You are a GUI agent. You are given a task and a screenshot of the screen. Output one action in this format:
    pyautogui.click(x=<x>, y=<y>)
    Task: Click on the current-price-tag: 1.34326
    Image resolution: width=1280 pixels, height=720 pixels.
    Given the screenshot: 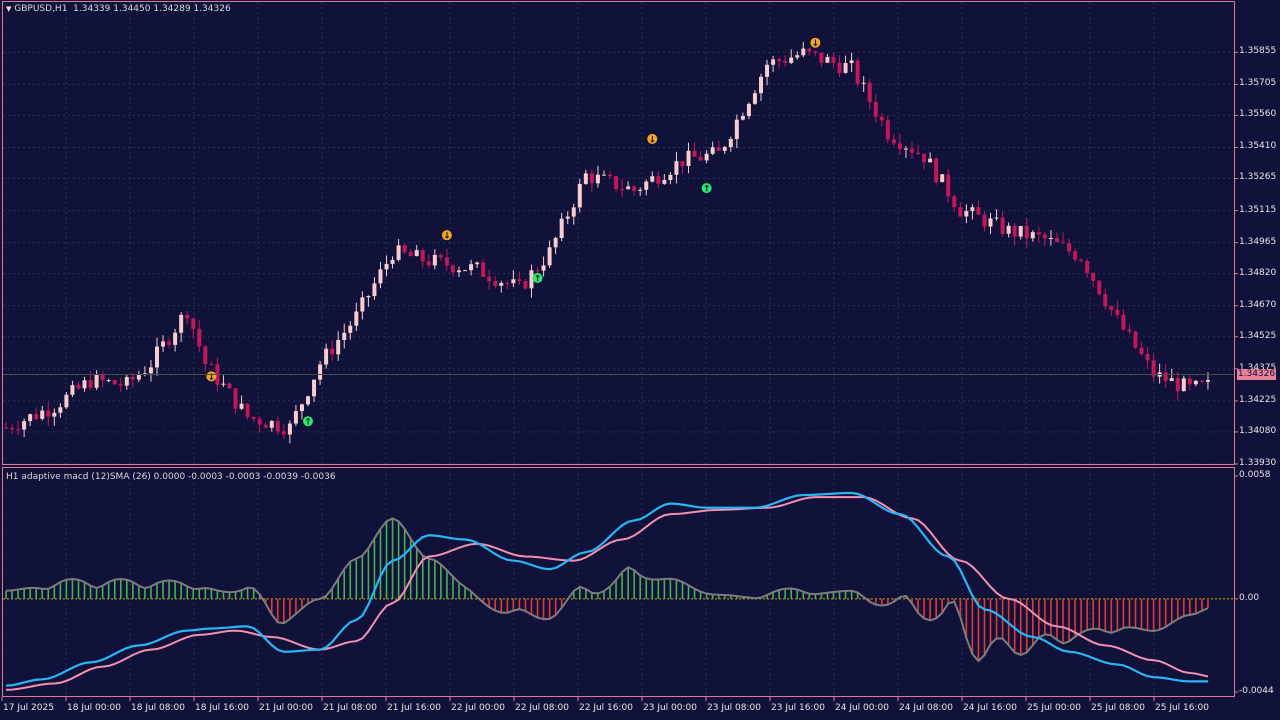 What is the action you would take?
    pyautogui.click(x=1256, y=374)
    